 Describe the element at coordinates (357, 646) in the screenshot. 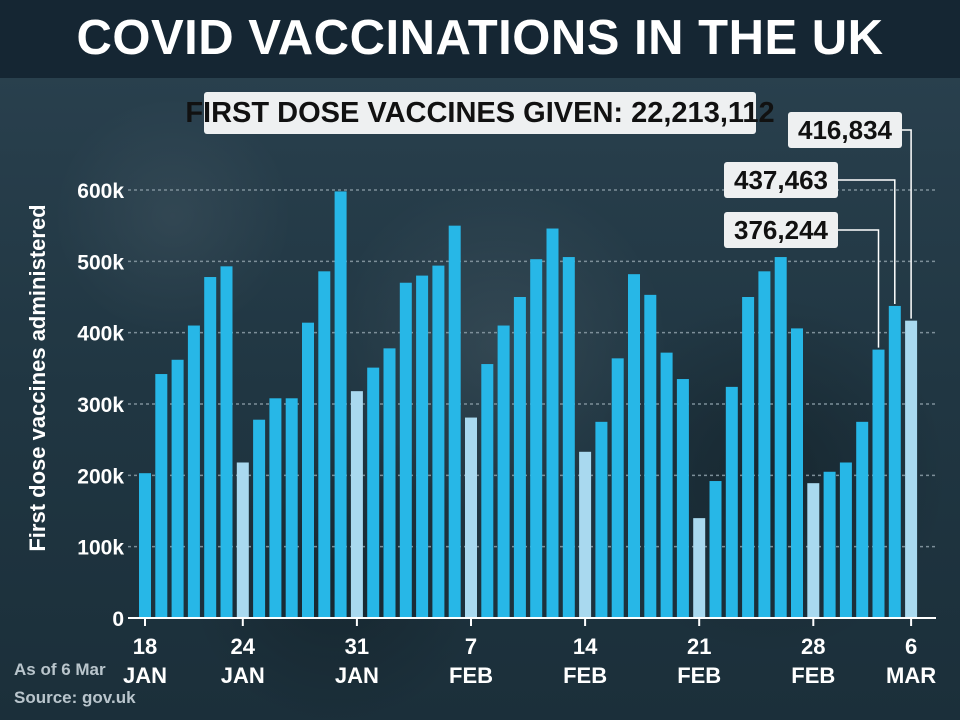

I see `x-tick-day: 31` at that location.